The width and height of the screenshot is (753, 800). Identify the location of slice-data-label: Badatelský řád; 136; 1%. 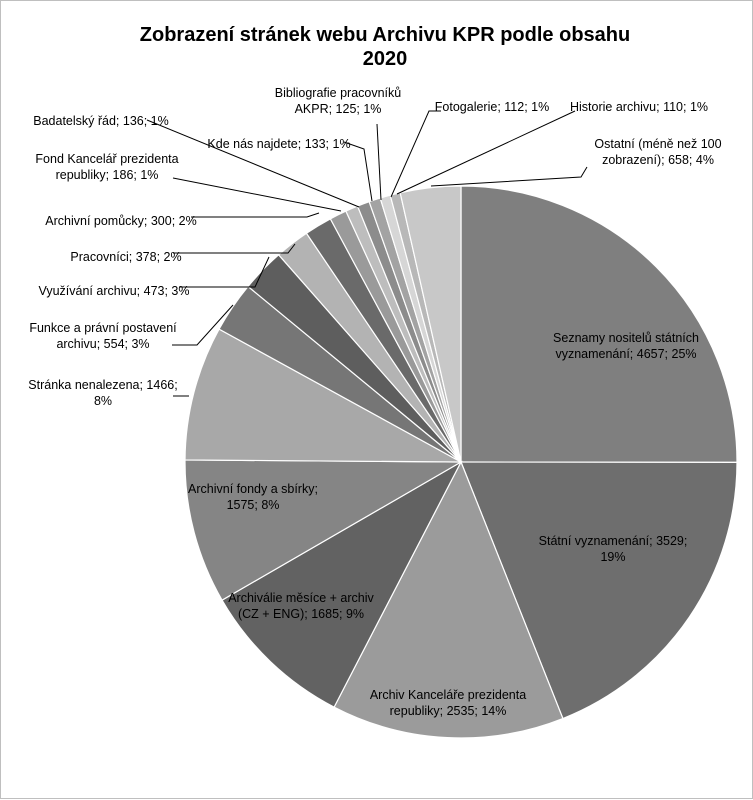
(101, 121).